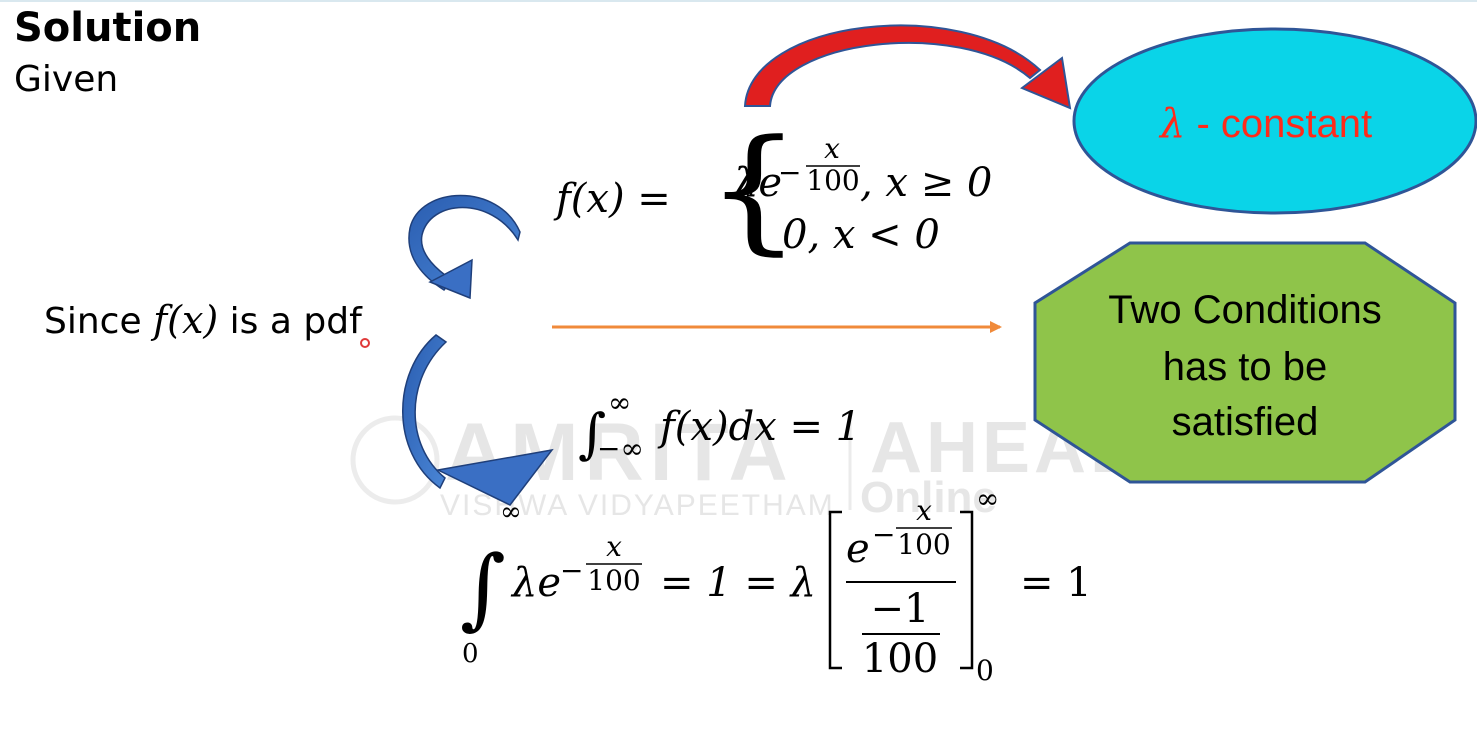  I want to click on lambda-symbol: λ, so click(1171, 124).